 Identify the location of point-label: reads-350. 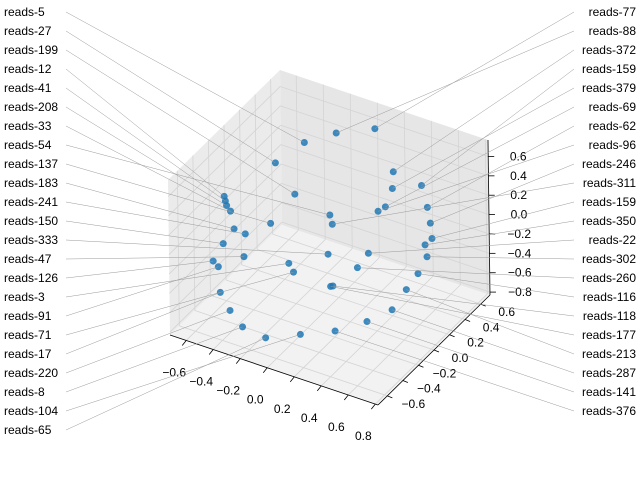
(609, 221).